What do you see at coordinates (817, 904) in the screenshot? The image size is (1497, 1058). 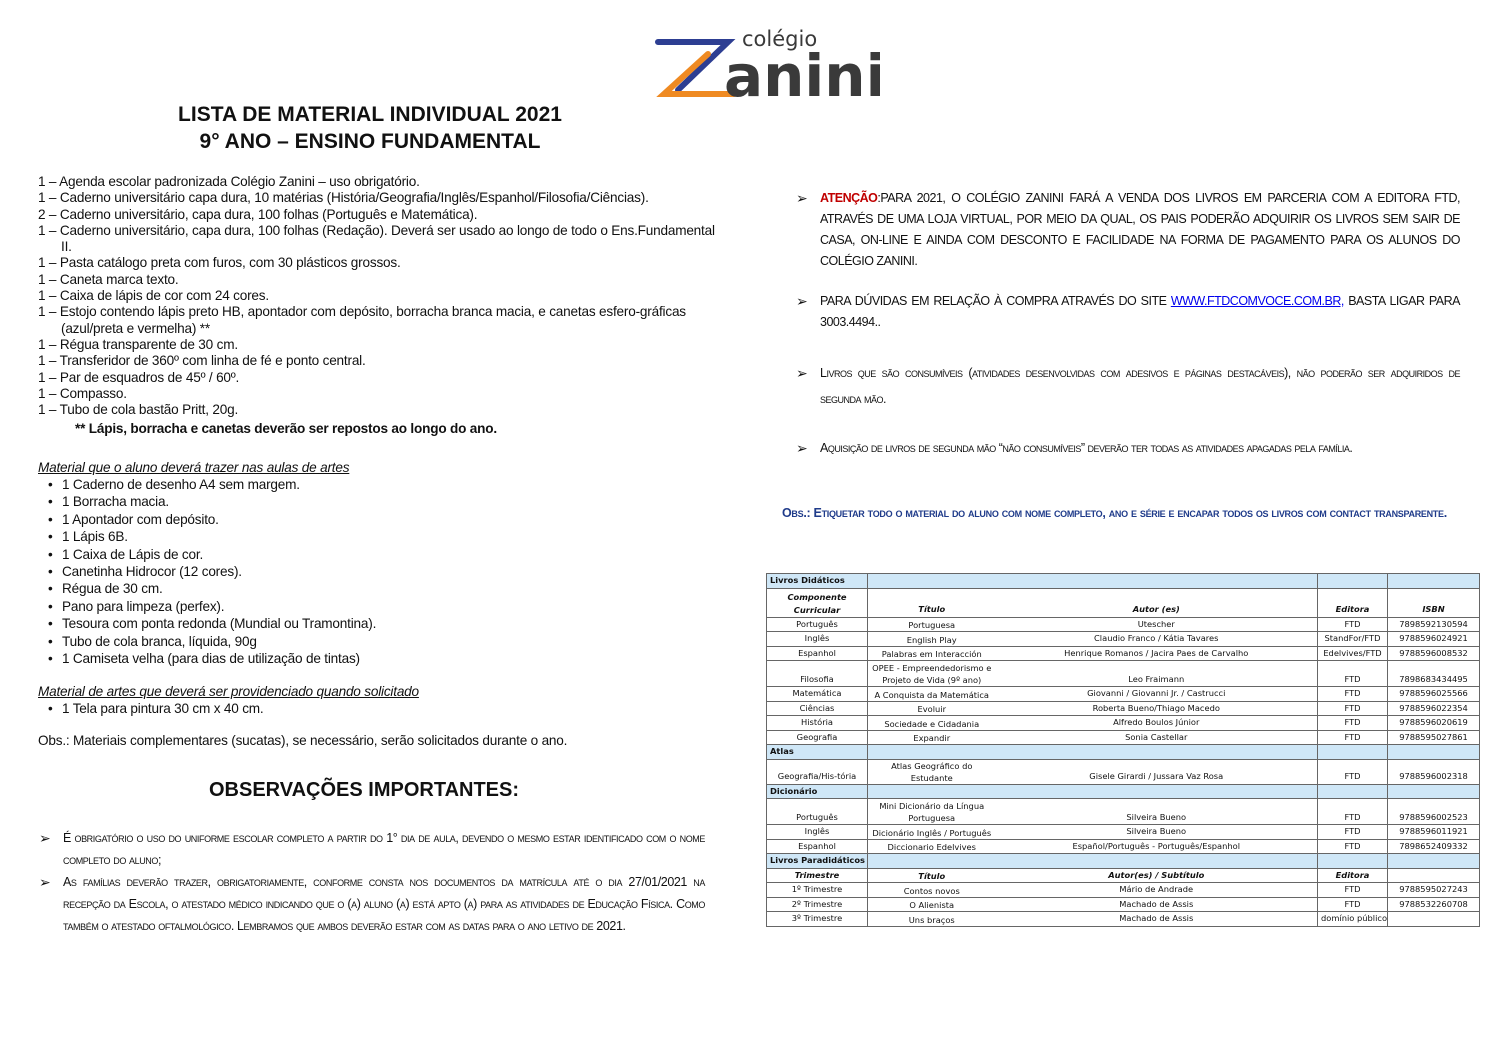 I see `table-cell: 2º Trimestre` at bounding box center [817, 904].